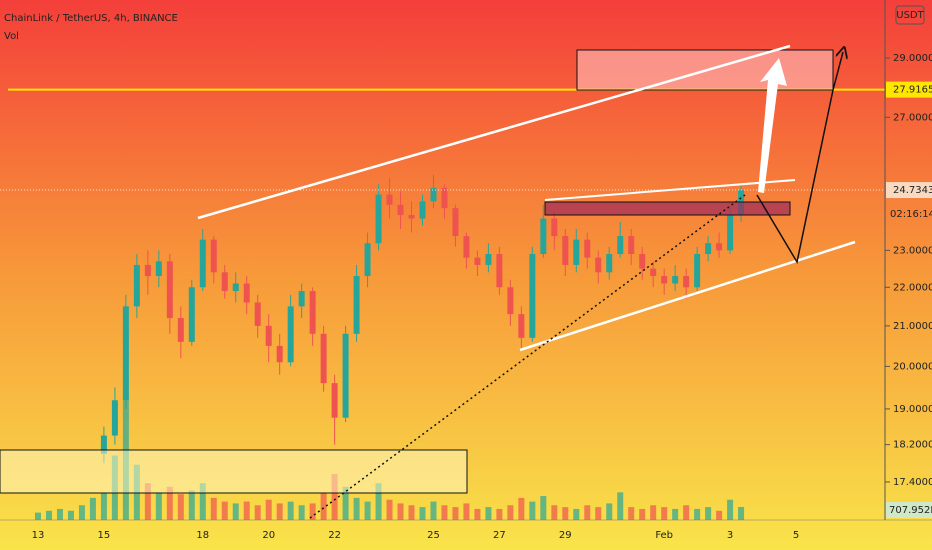  I want to click on x-tick-label: 20, so click(268, 535).